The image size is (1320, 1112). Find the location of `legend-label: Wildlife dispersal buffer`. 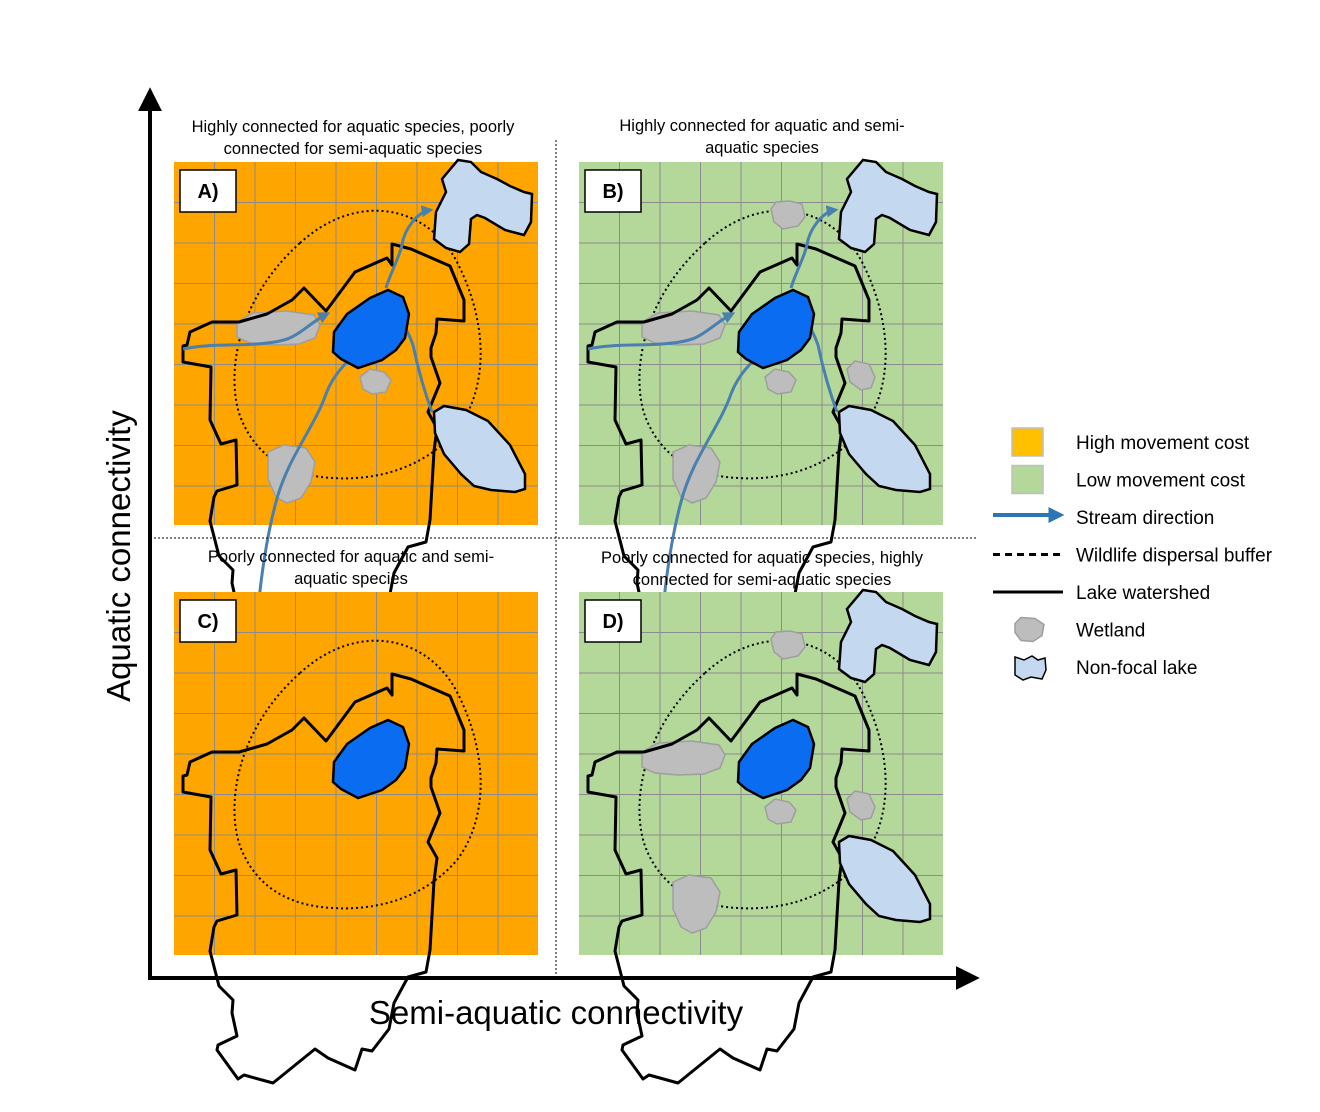

legend-label: Wildlife dispersal buffer is located at coordinates (1174, 556).